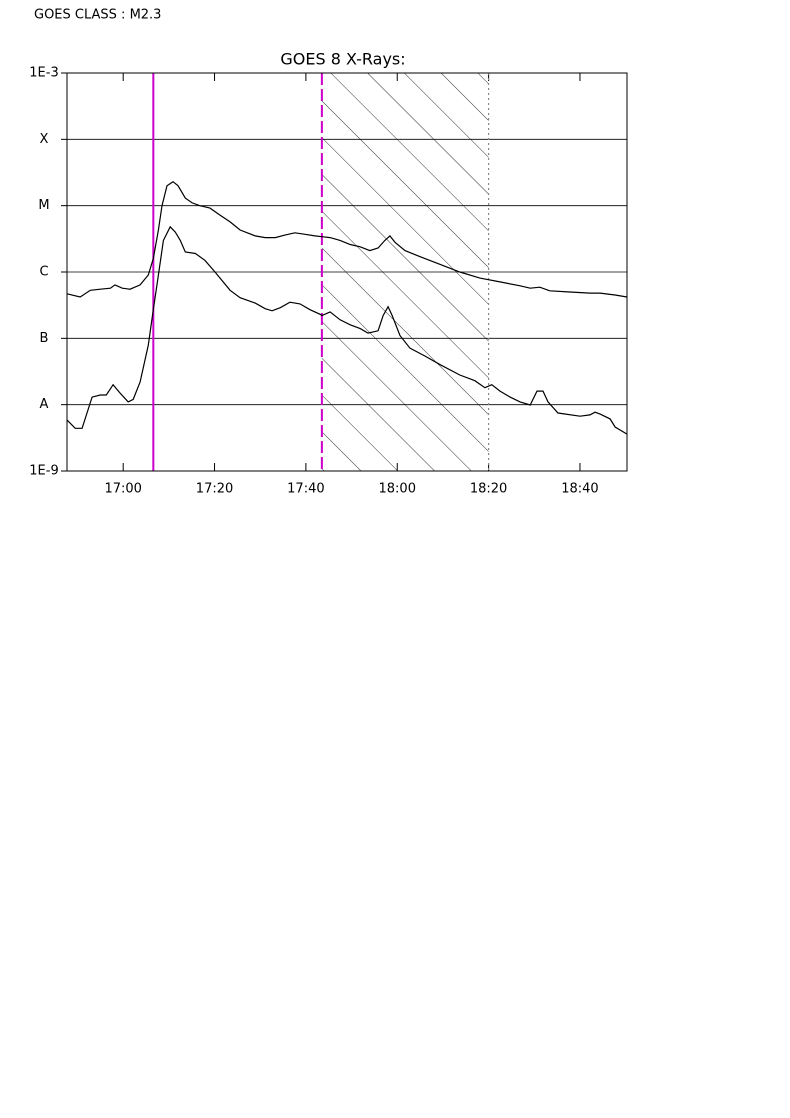 This screenshot has height=1118, width=790. What do you see at coordinates (43, 205) in the screenshot?
I see `y-tick-label: M` at bounding box center [43, 205].